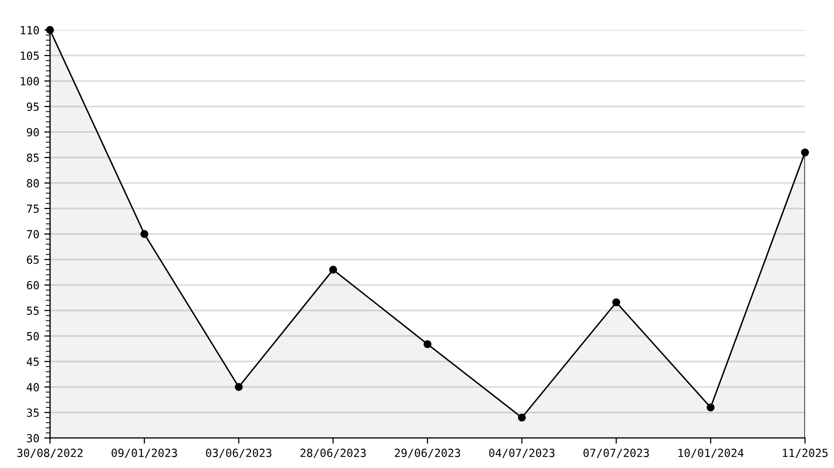 The width and height of the screenshot is (834, 468). I want to click on y-tick-label: 55, so click(32, 310).